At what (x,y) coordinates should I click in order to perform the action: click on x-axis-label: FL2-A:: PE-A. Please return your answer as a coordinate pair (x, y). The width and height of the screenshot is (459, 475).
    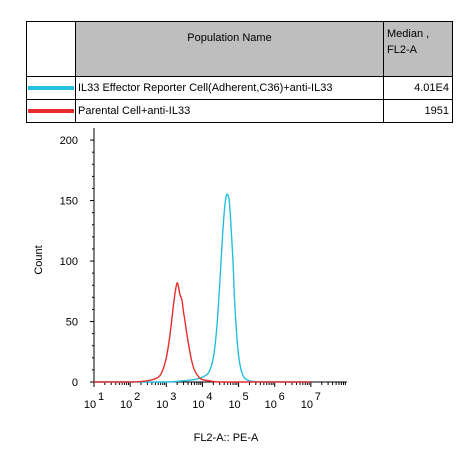
    Looking at the image, I should click on (226, 438).